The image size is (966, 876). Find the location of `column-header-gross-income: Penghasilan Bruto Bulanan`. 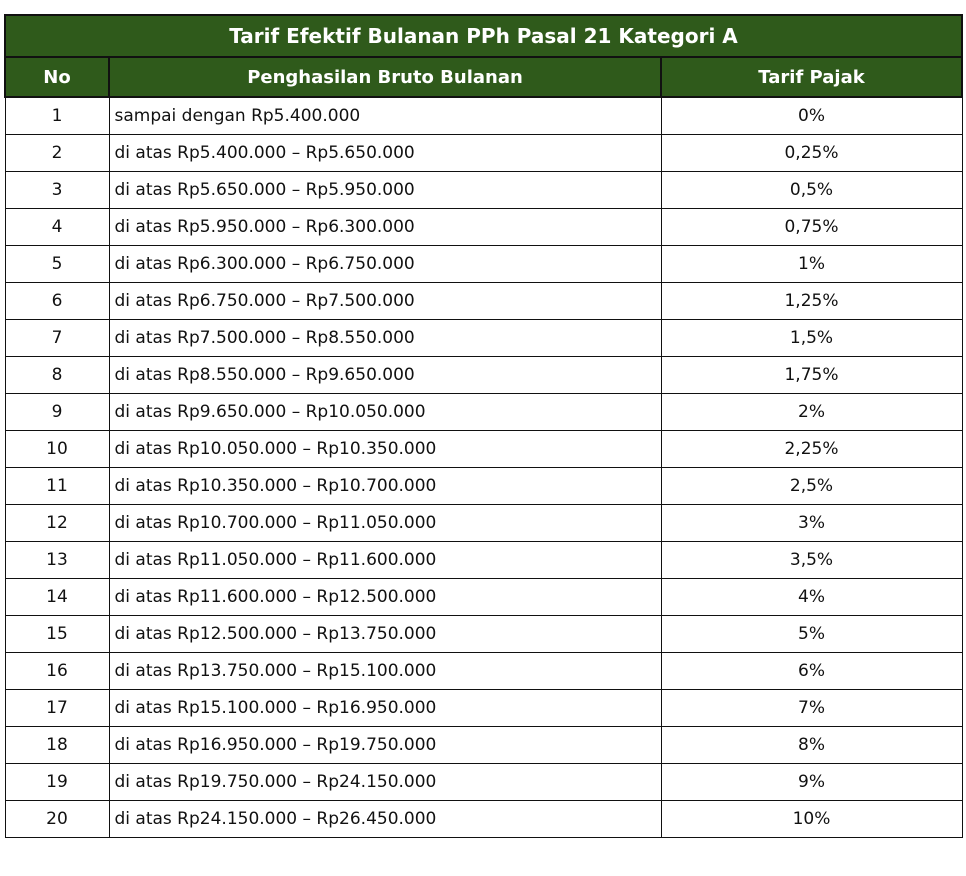

column-header-gross-income: Penghasilan Bruto Bulanan is located at coordinates (385, 77).